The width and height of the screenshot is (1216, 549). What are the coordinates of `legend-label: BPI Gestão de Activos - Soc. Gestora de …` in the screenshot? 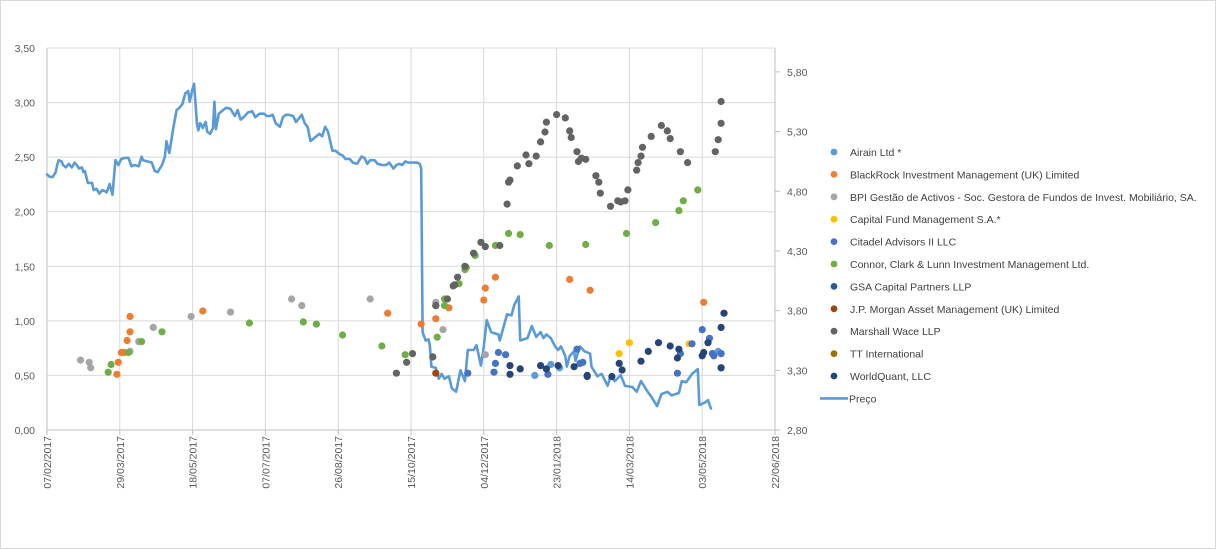 It's located at (1023, 198).